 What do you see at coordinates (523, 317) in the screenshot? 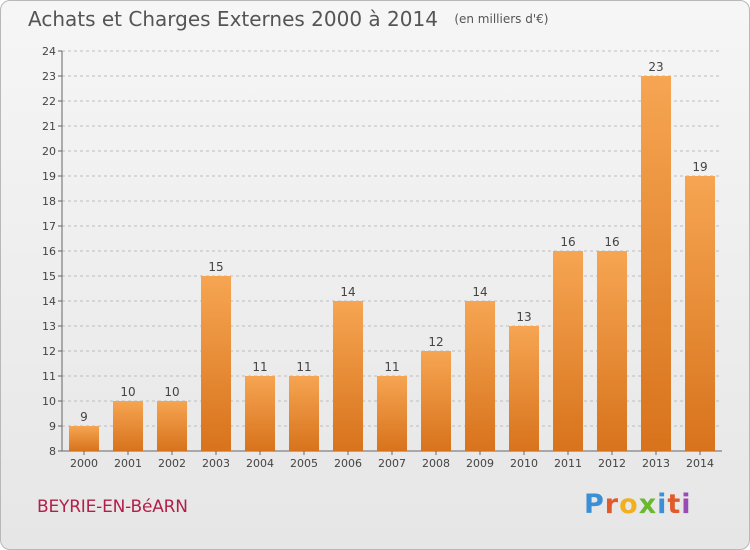
I see `bar-value-label: 13` at bounding box center [523, 317].